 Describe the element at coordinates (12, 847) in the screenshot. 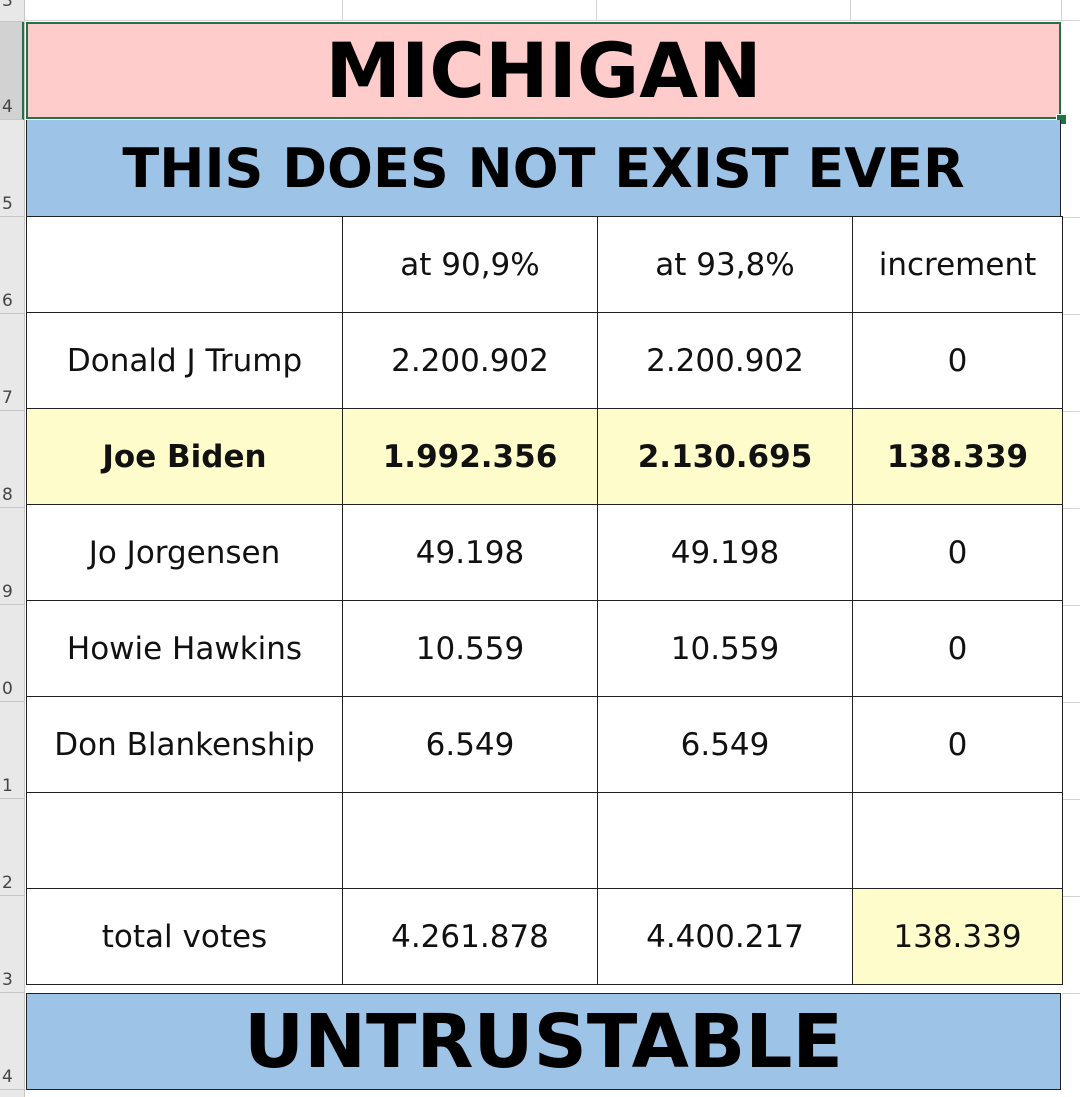

I see `row-header: 2` at that location.